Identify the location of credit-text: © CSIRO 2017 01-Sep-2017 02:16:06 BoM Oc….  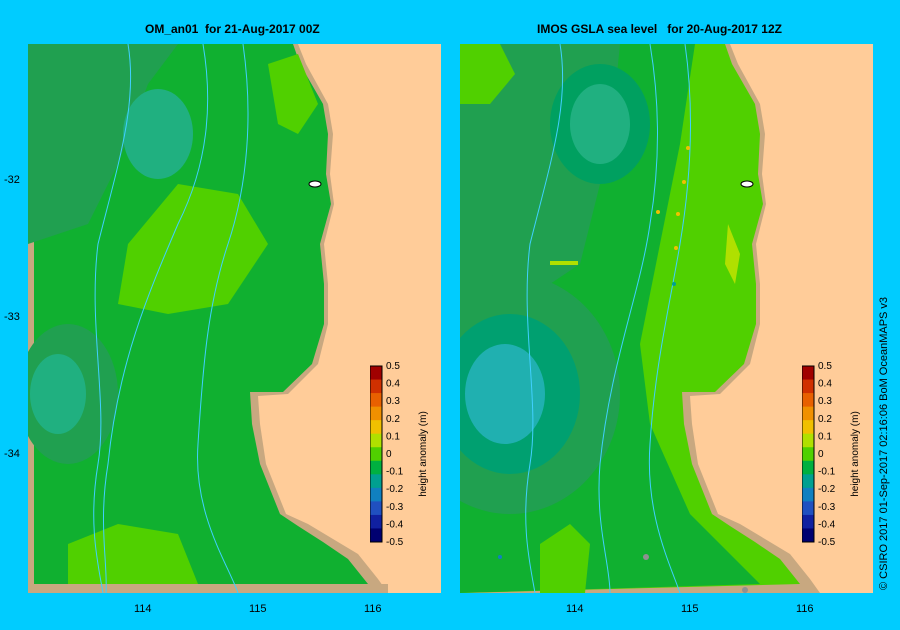
(884, 443).